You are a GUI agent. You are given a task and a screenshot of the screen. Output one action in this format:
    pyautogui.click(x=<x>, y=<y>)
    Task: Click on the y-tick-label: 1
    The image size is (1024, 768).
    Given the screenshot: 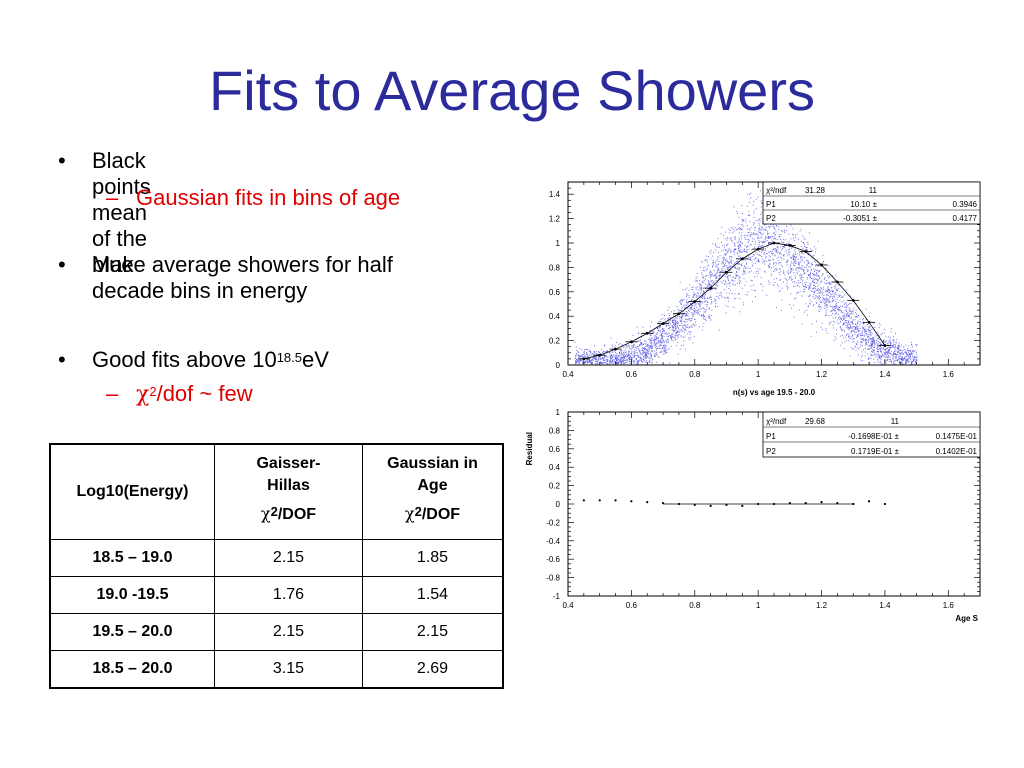 What is the action you would take?
    pyautogui.click(x=558, y=243)
    